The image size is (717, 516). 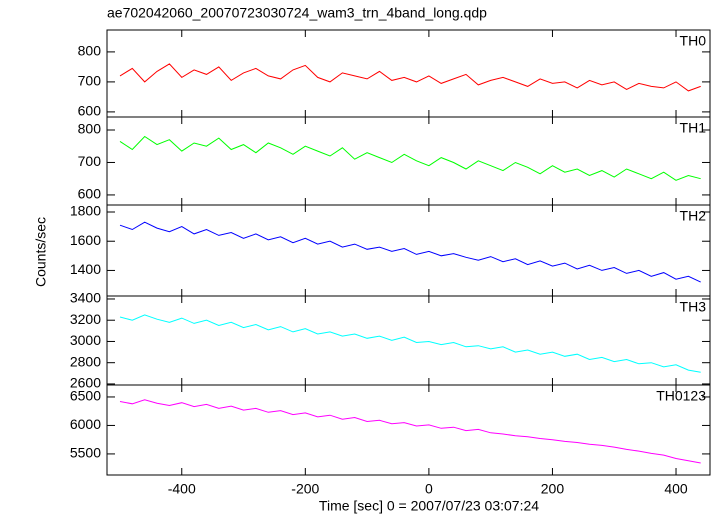 What do you see at coordinates (41, 252) in the screenshot?
I see `y-axis-label: Counts/sec` at bounding box center [41, 252].